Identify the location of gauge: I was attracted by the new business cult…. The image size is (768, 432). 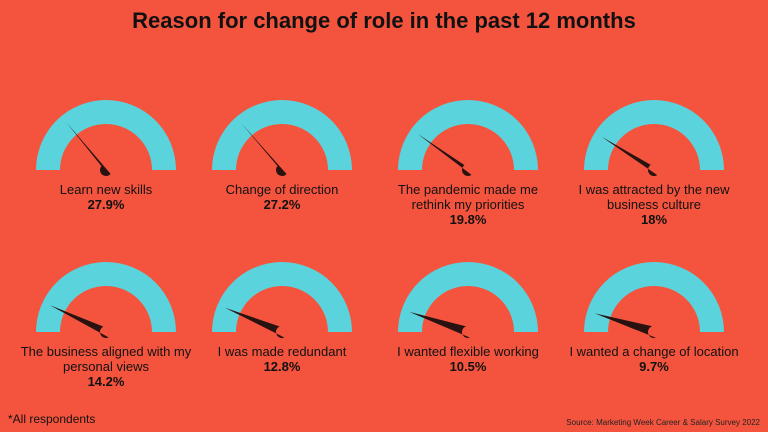
(654, 173).